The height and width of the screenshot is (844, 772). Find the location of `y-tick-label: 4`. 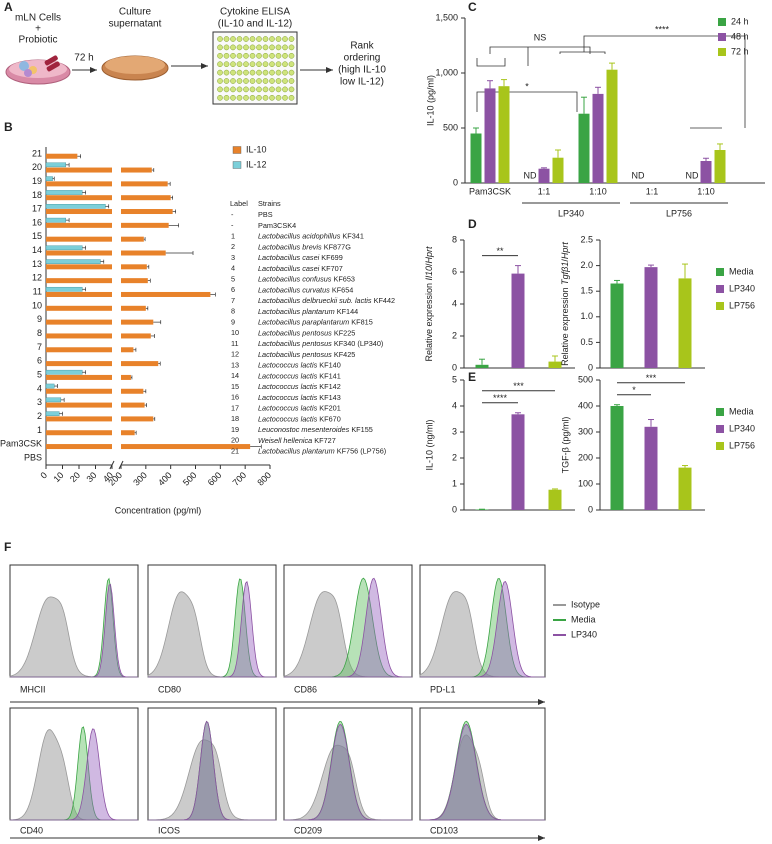

y-tick-label: 4 is located at coordinates (454, 405).